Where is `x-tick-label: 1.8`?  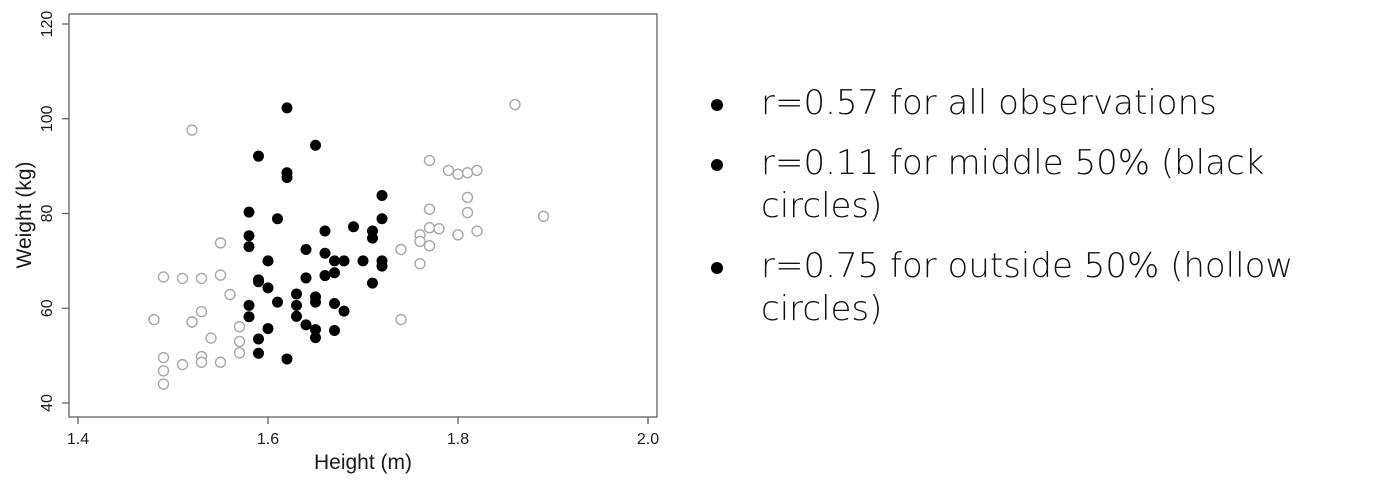
x-tick-label: 1.8 is located at coordinates (458, 439).